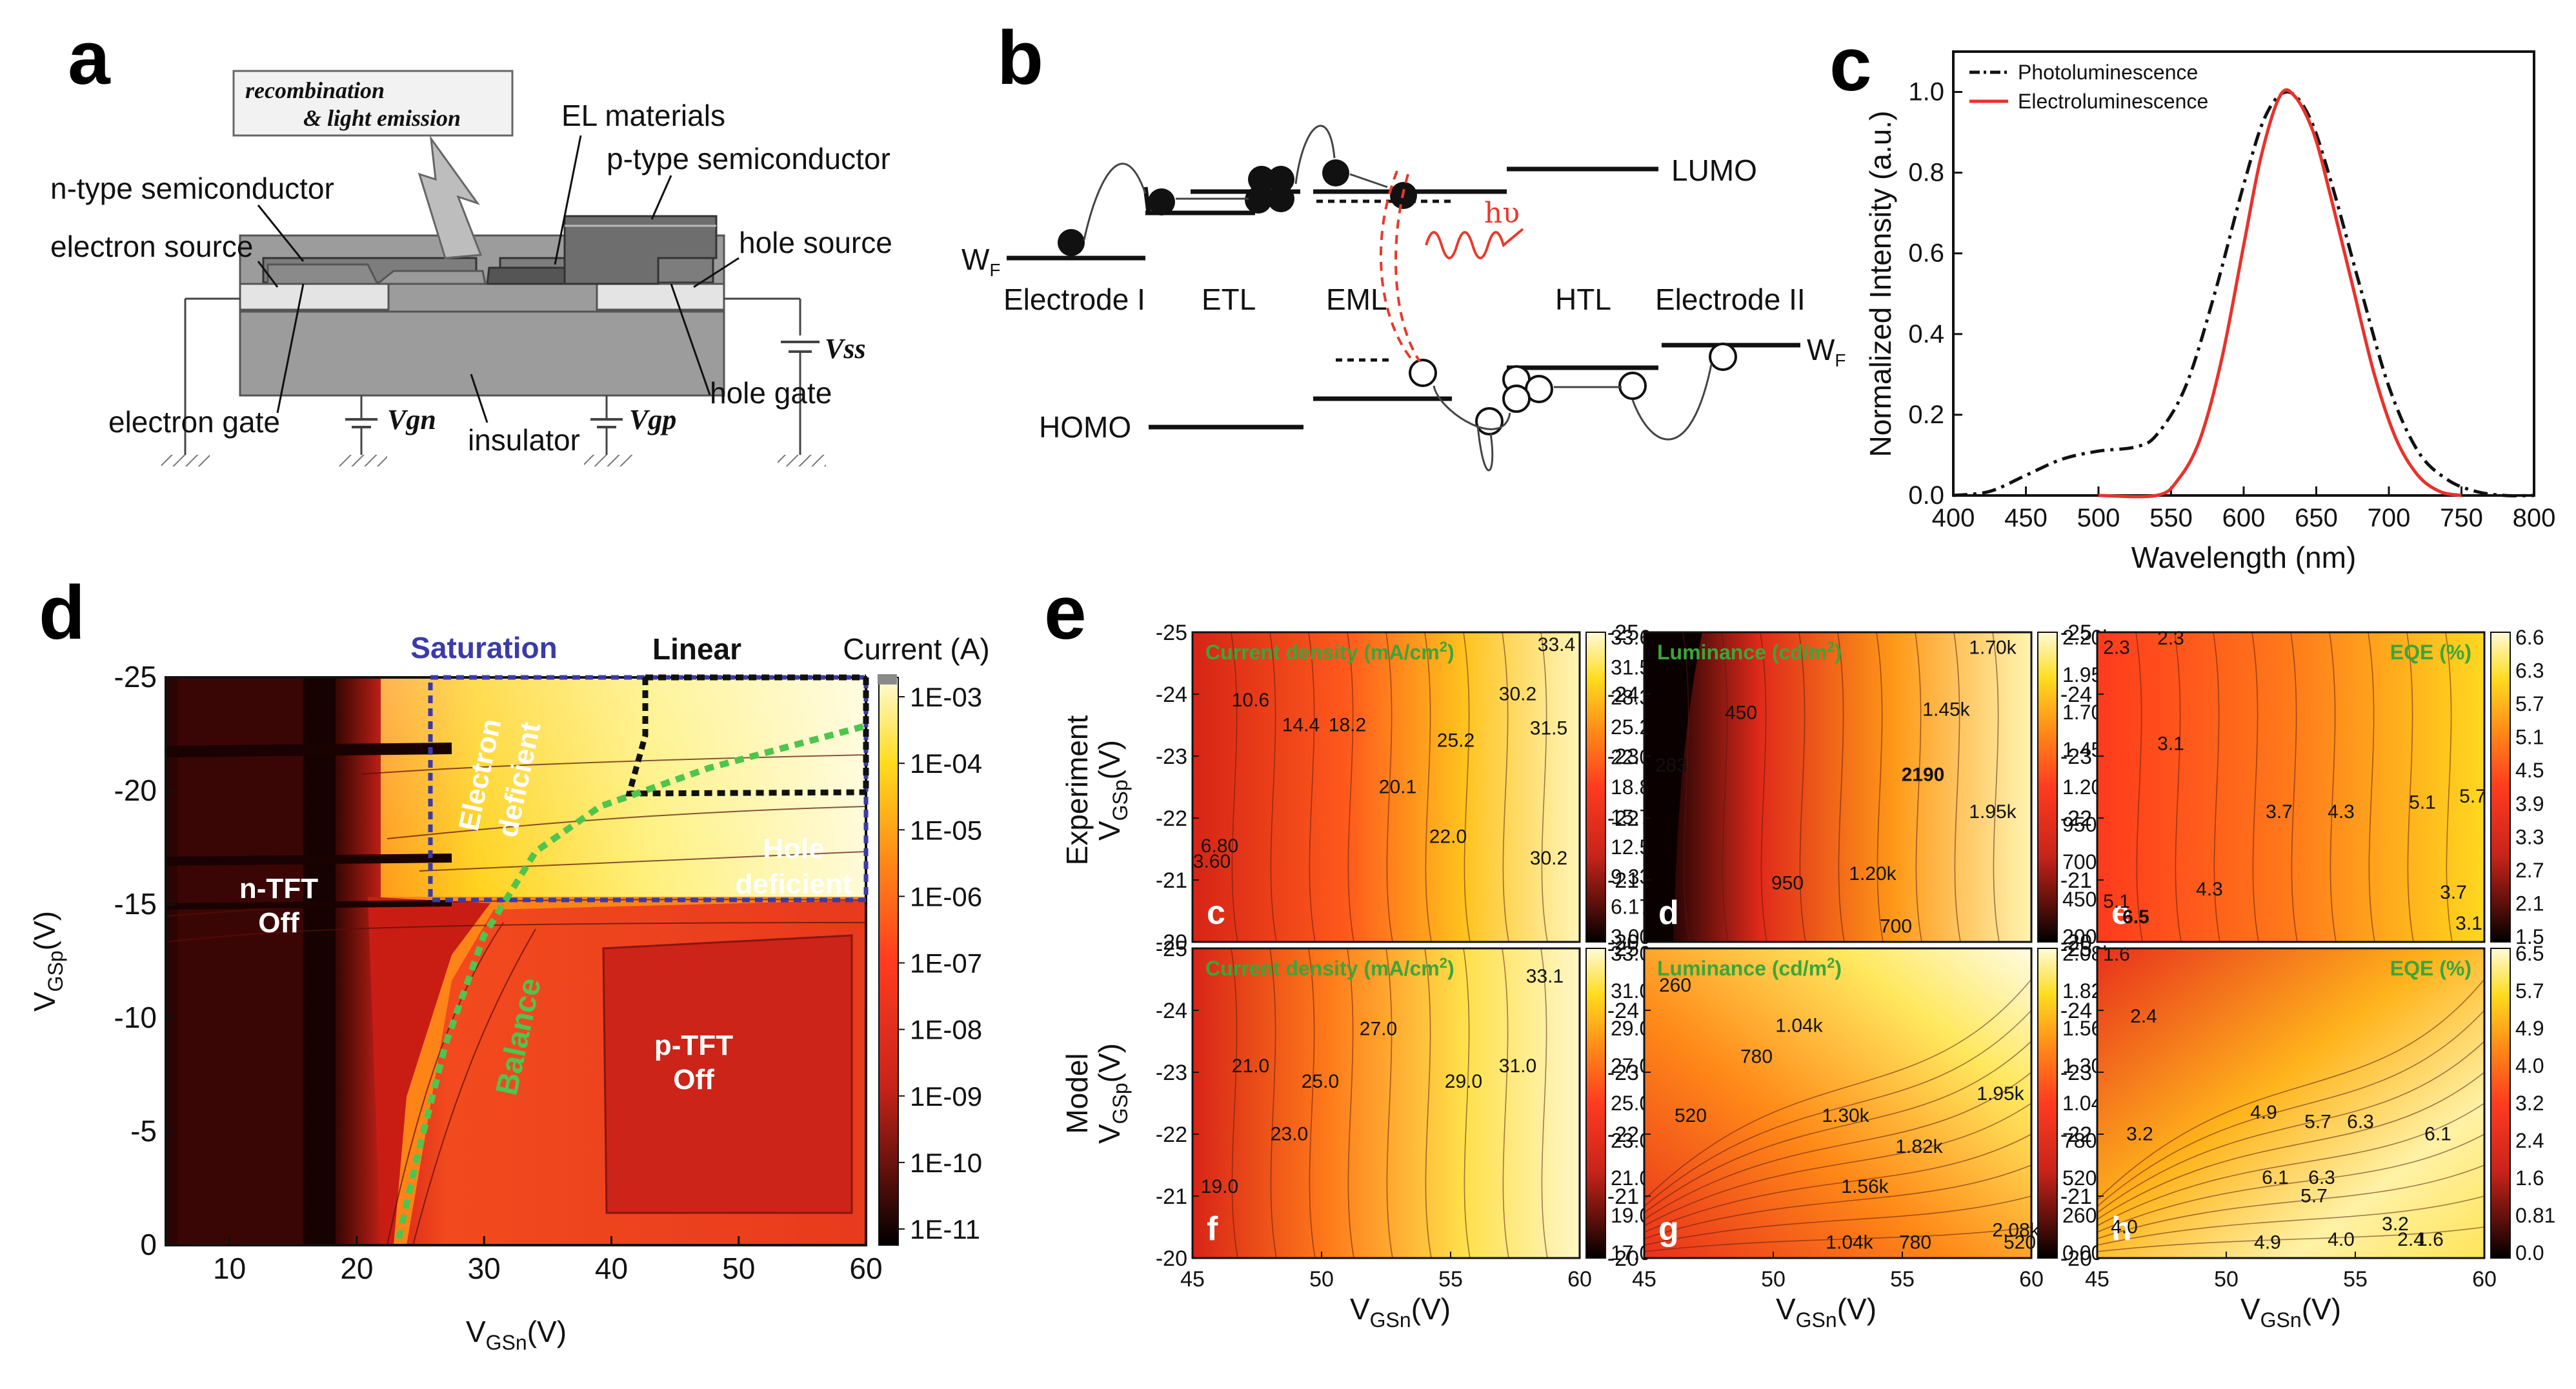 The width and height of the screenshot is (2576, 1389). Describe the element at coordinates (278, 889) in the screenshot. I see `n-tft-label: n-TFT` at that location.